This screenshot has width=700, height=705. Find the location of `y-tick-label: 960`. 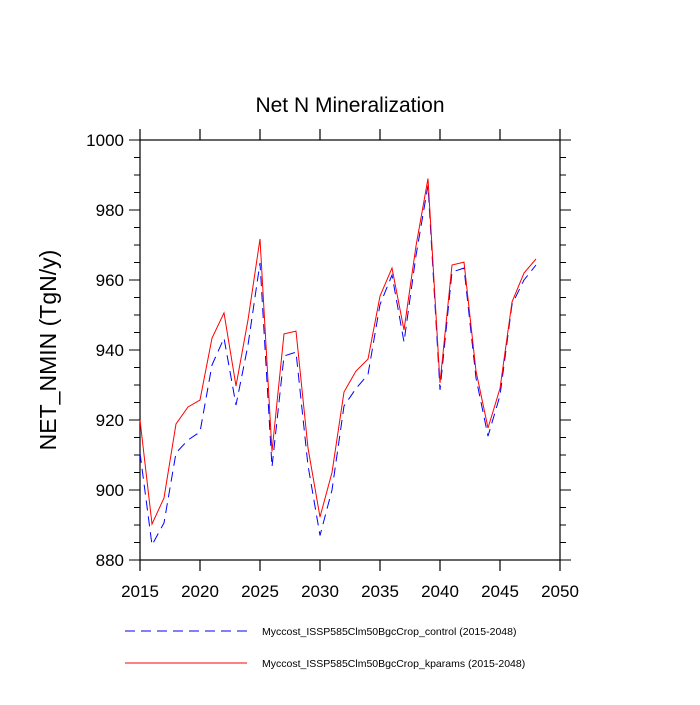

y-tick-label: 960 is located at coordinates (110, 280).